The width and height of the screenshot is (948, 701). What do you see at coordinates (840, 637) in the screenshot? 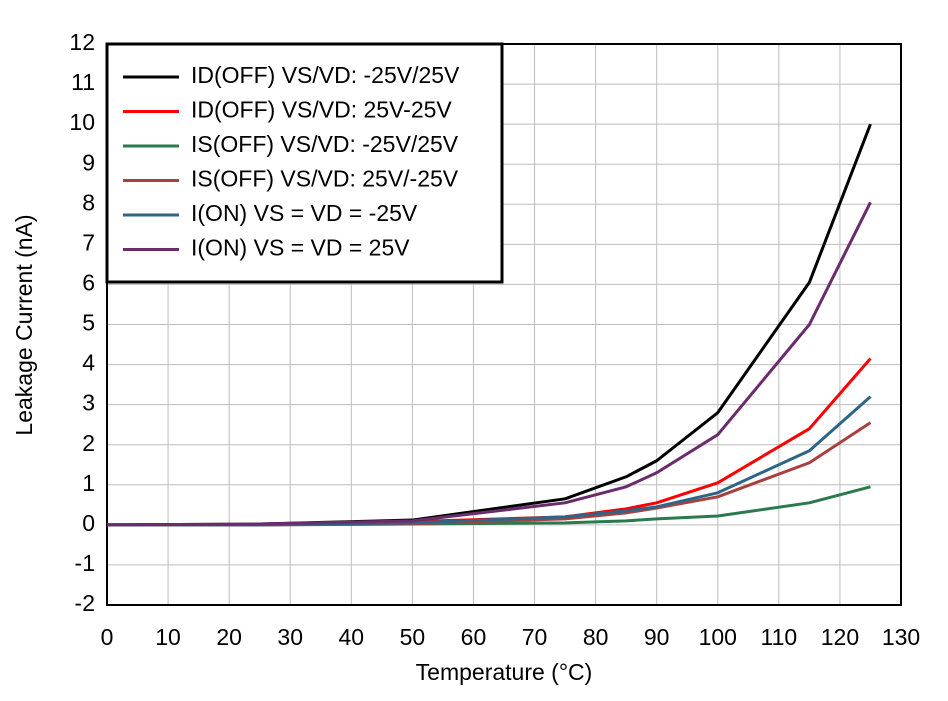
I see `x-tick-label: 120` at bounding box center [840, 637].